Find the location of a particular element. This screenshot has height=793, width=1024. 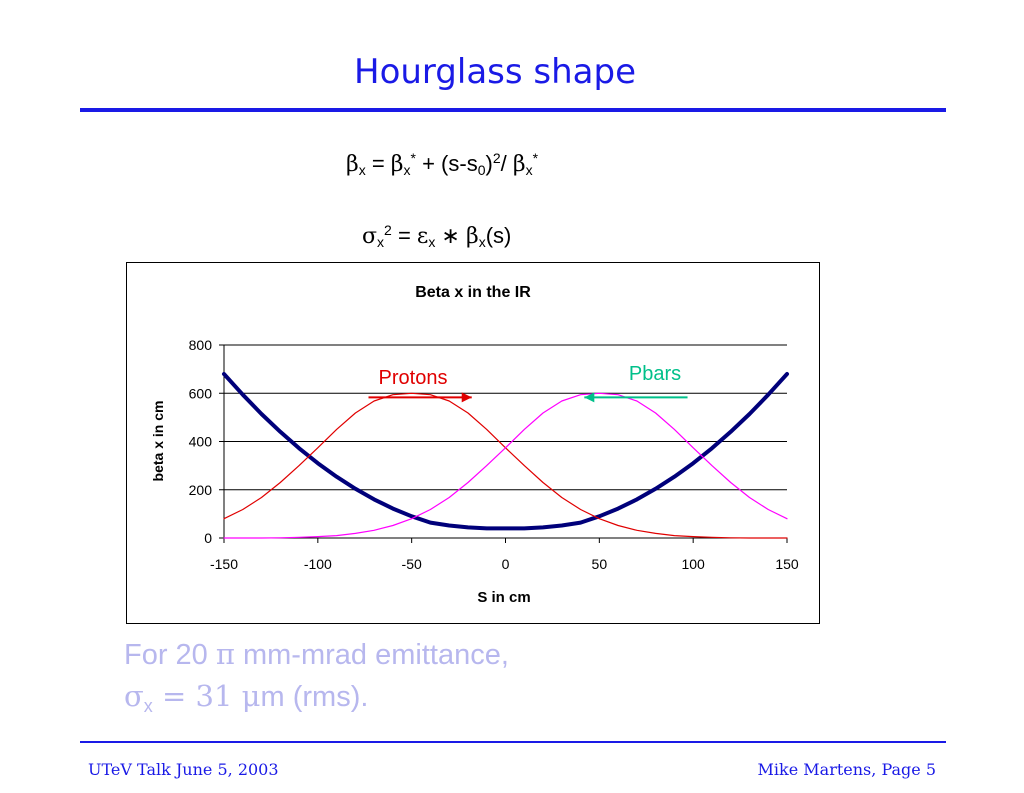

sigma-formula: σx2 = εx ∗ βx(s) is located at coordinates (437, 236).